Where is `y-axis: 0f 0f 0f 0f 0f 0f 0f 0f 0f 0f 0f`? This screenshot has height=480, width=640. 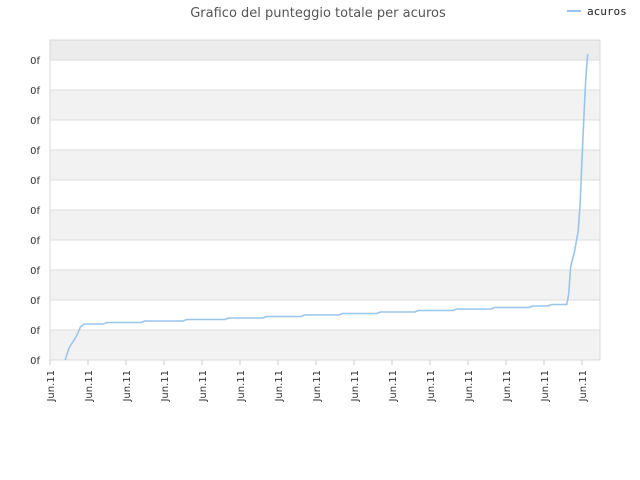
y-axis: 0f 0f 0f 0f 0f 0f 0f 0f 0f 0f 0f is located at coordinates (35, 211).